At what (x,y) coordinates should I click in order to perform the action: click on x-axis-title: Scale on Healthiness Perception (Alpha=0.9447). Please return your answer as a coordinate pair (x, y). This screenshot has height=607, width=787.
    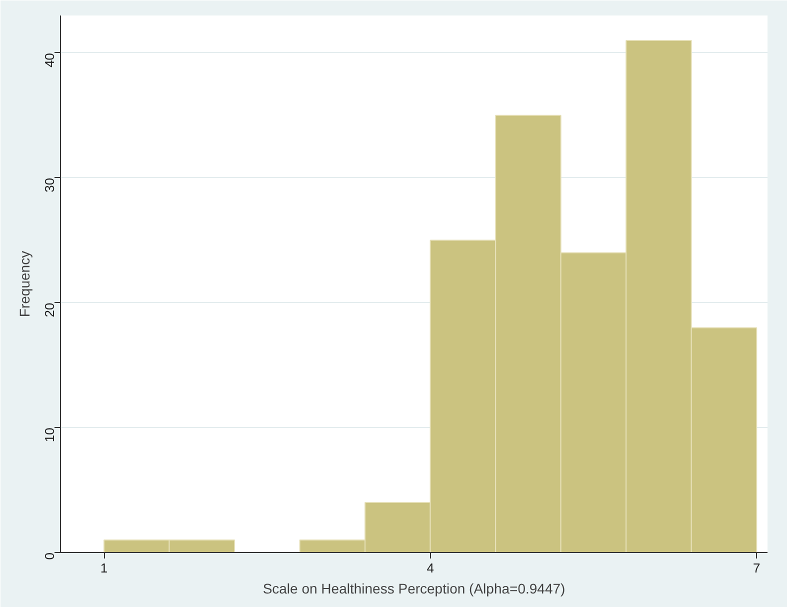
    Looking at the image, I should click on (414, 588).